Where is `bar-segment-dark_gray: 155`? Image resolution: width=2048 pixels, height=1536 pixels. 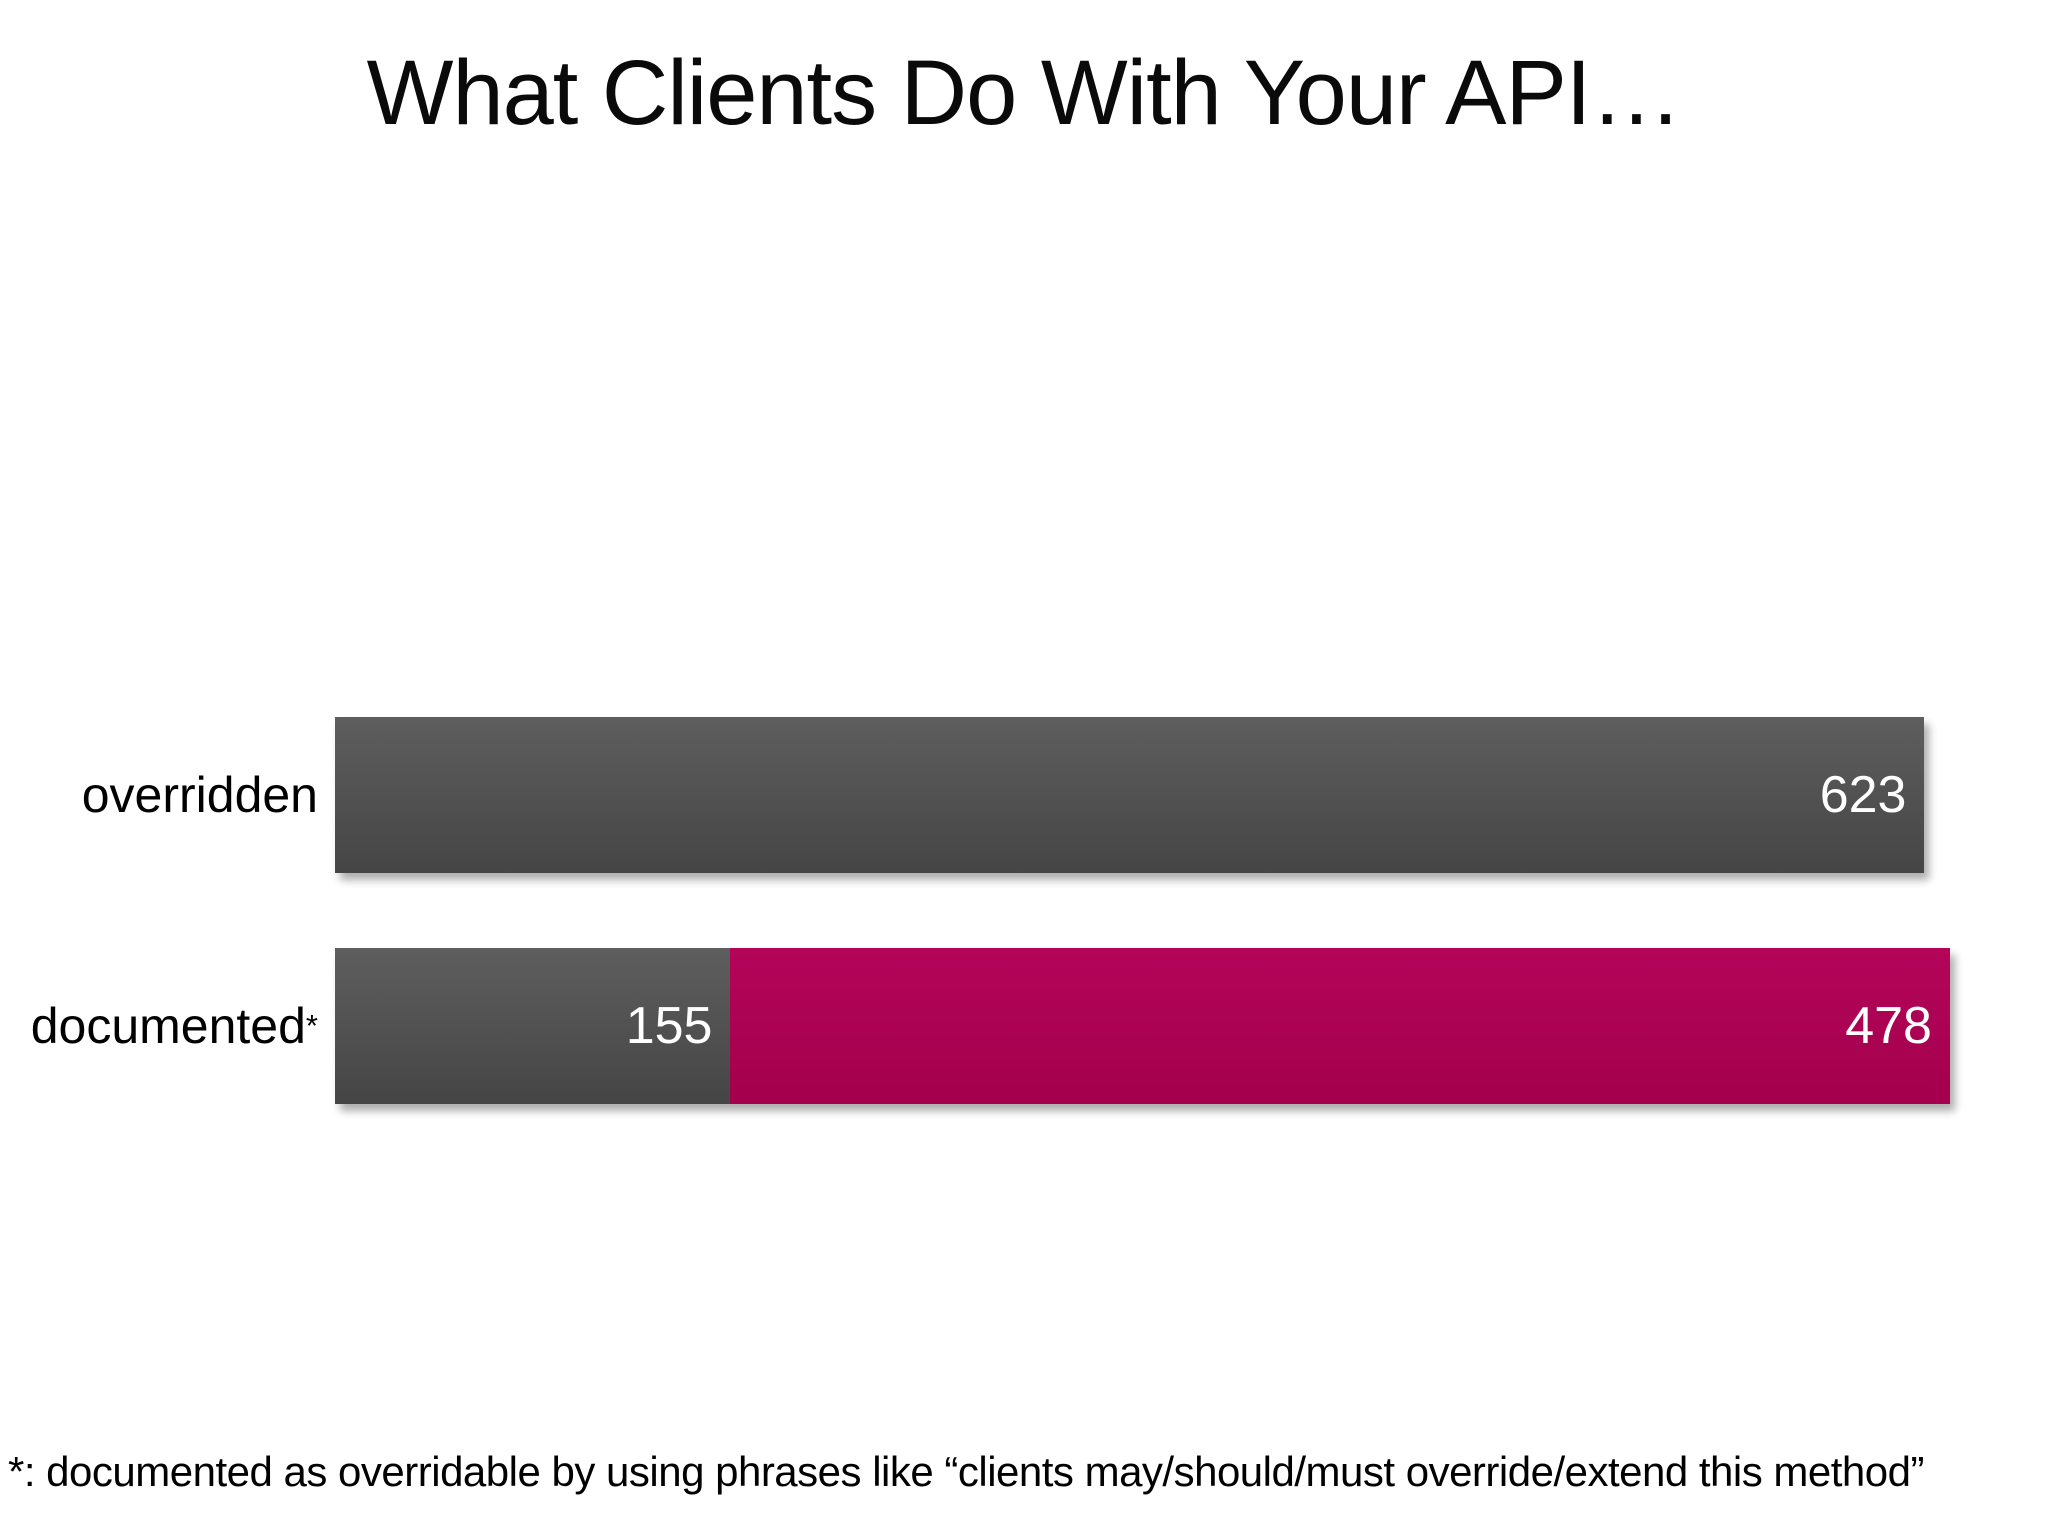
bar-segment-dark_gray: 155 is located at coordinates (533, 1026).